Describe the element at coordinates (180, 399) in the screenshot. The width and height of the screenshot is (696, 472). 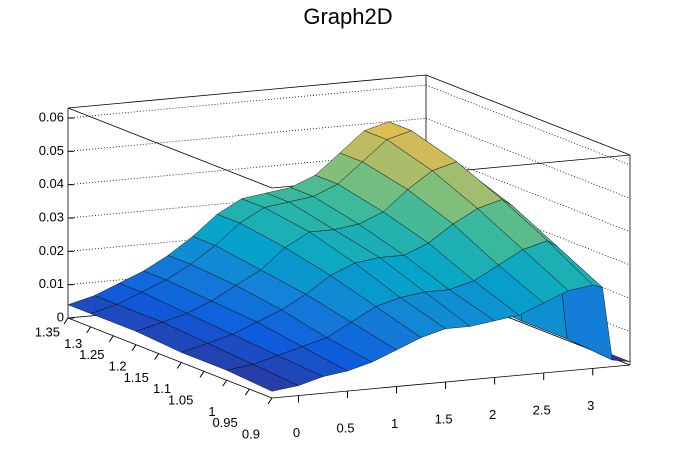
I see `y-tick-label: 1.05` at that location.